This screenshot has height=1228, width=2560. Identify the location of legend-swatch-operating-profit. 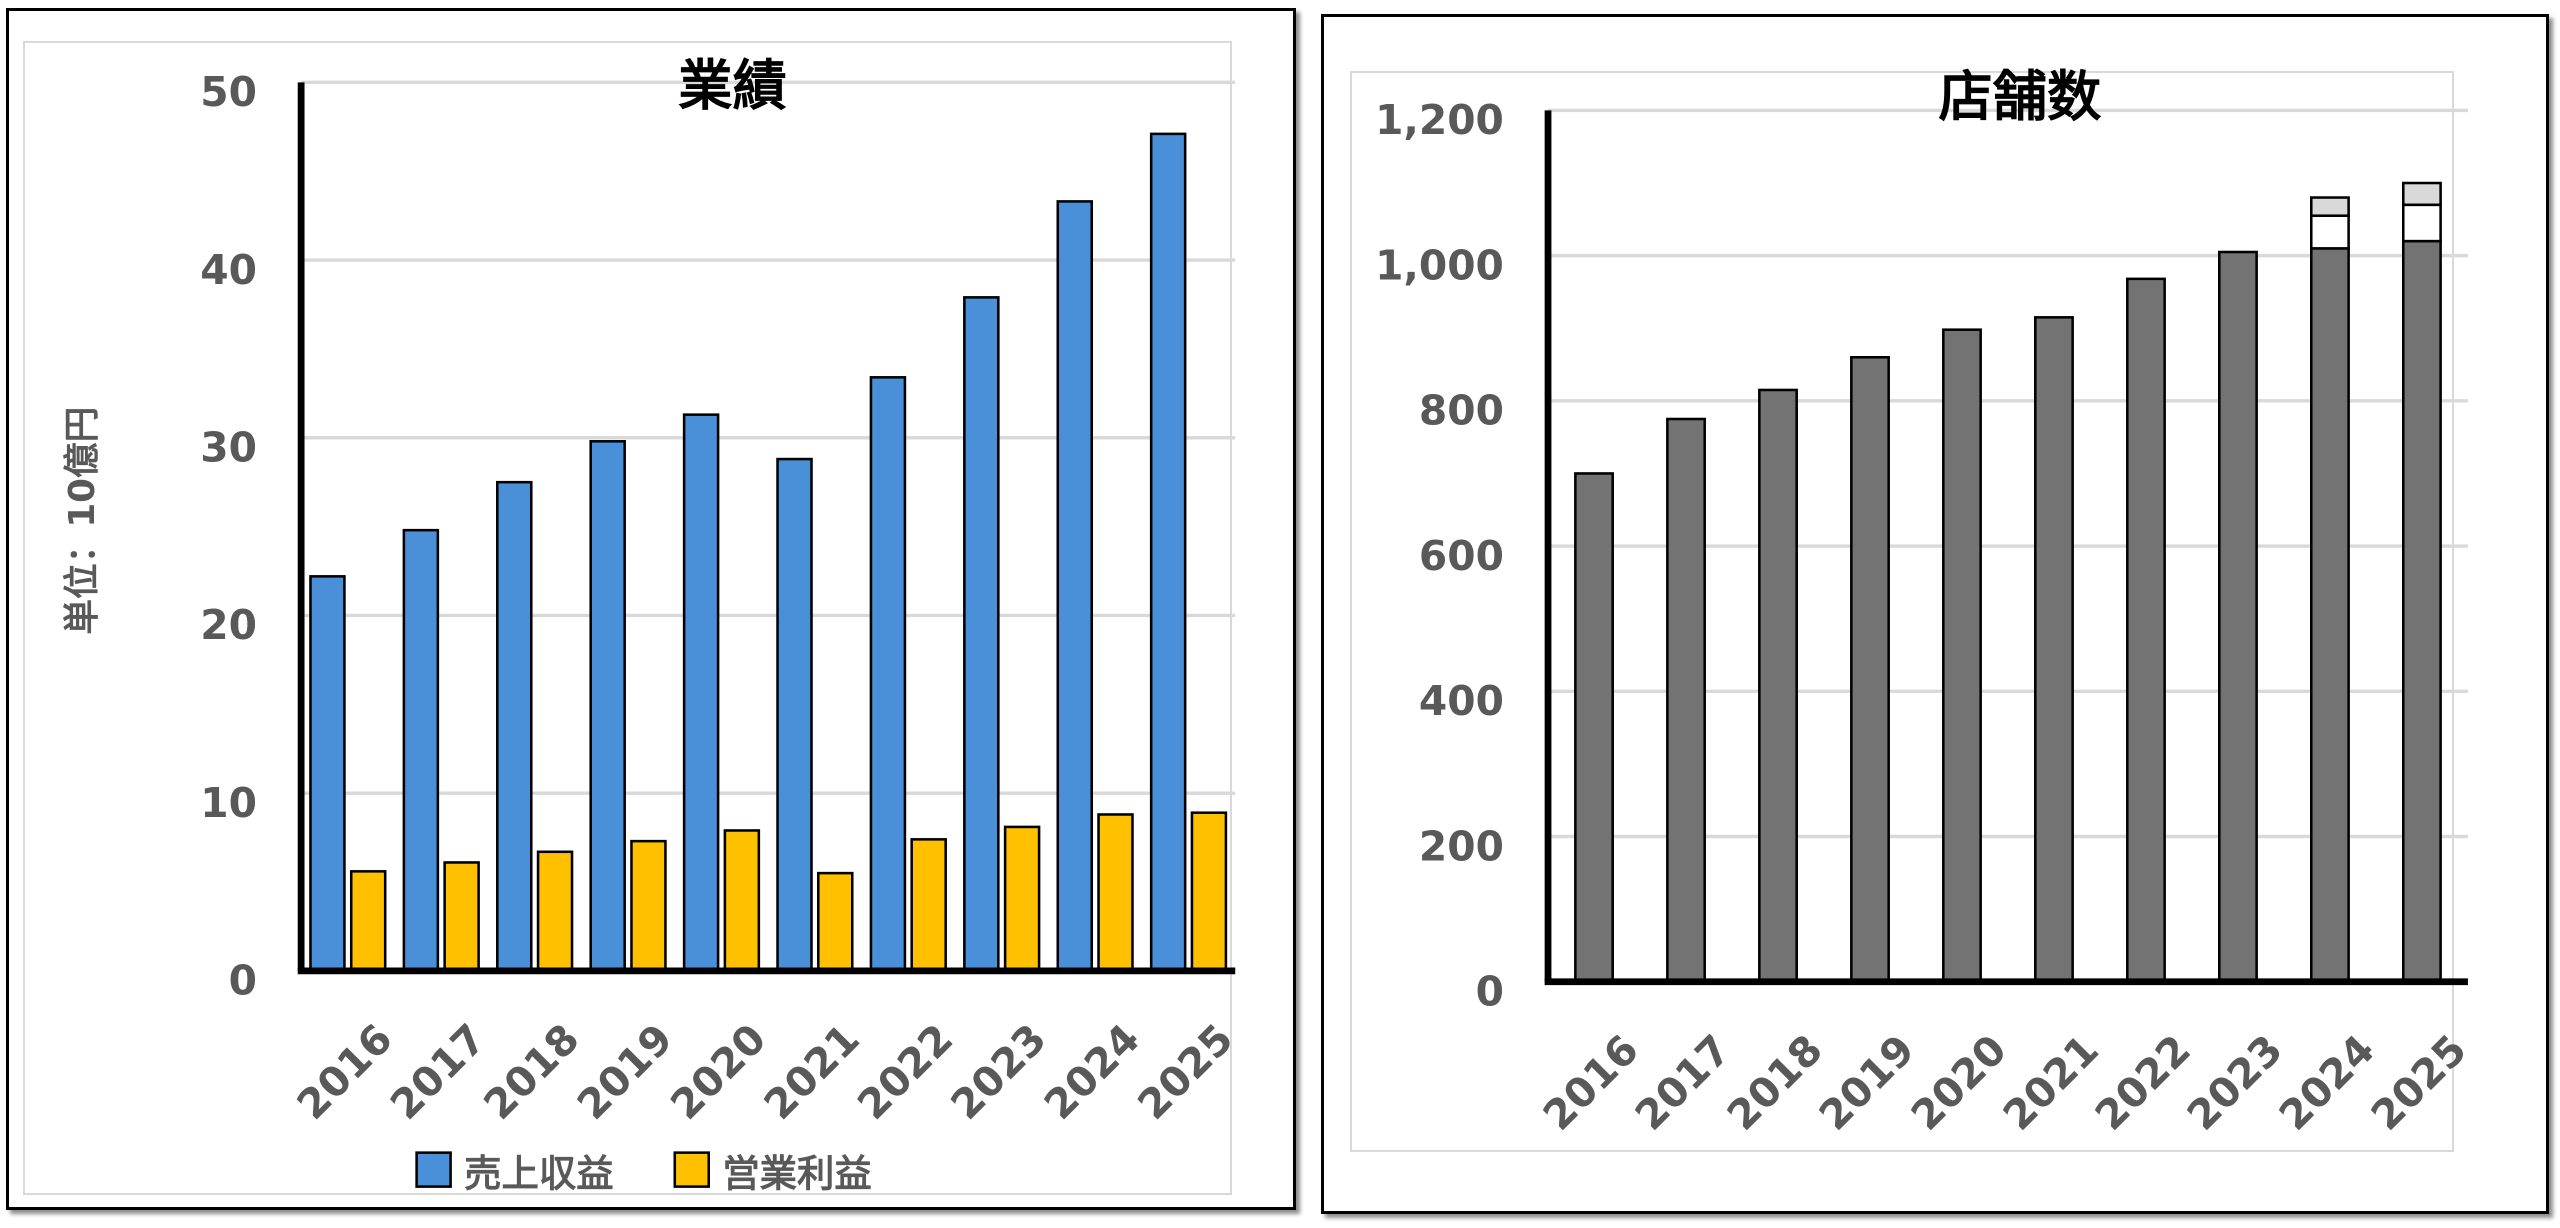
(692, 1169).